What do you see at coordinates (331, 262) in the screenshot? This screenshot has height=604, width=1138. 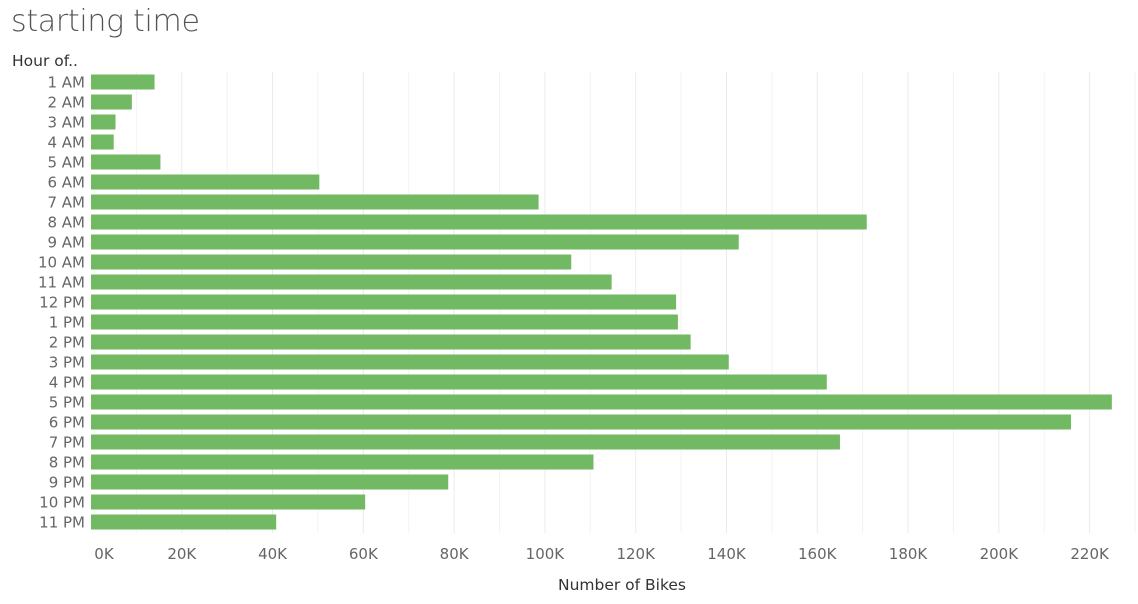 I see `bar-10-am` at bounding box center [331, 262].